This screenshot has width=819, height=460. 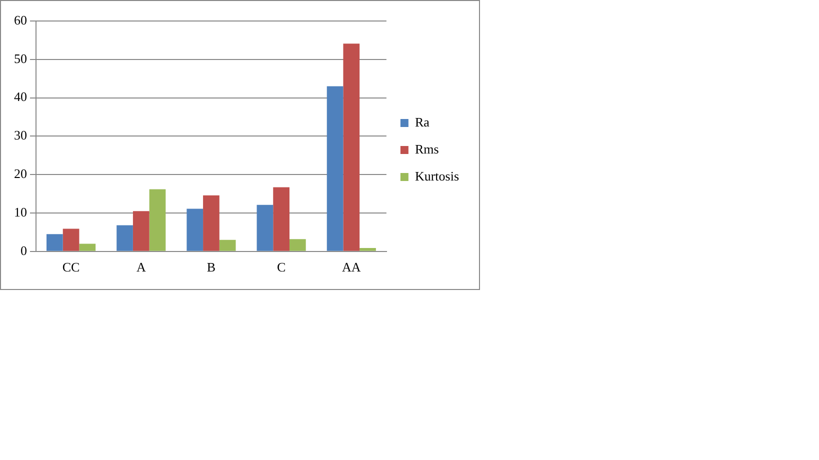 What do you see at coordinates (20, 212) in the screenshot?
I see `y-tick-label: 10` at bounding box center [20, 212].